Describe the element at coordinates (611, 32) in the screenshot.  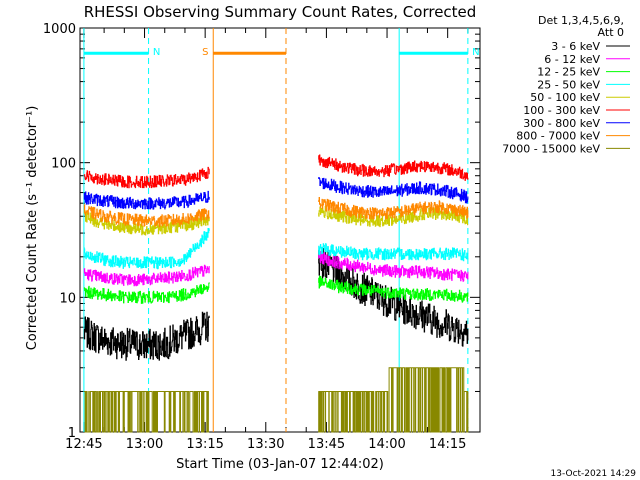
I see `legend-header: Att 0` at that location.